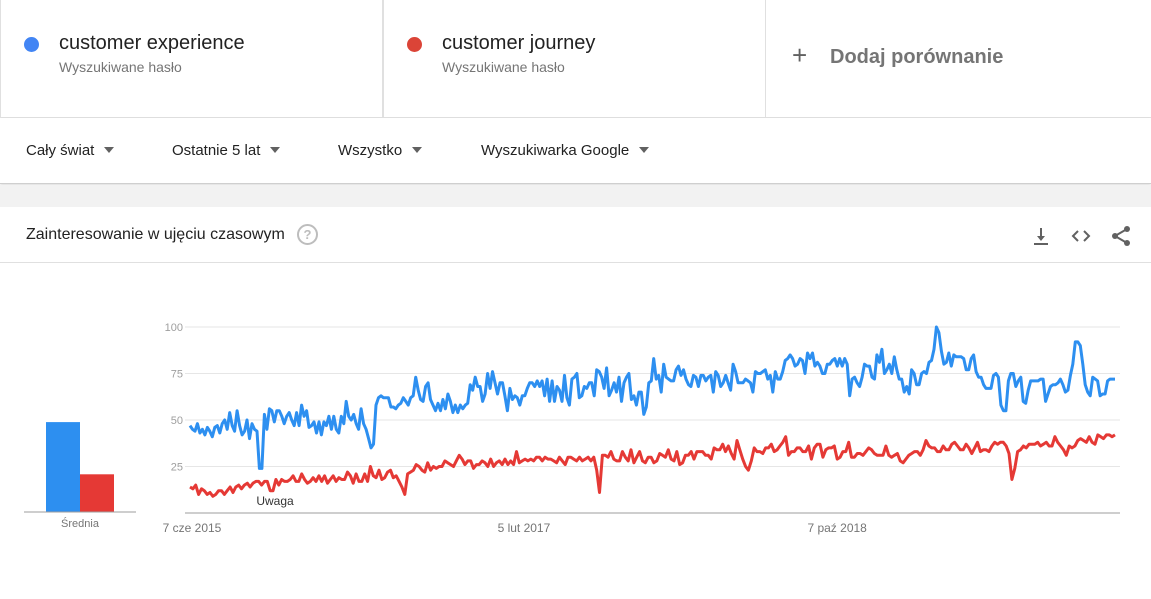  Describe the element at coordinates (837, 528) in the screenshot. I see `x-tick-label: 7 paź 2018` at that location.